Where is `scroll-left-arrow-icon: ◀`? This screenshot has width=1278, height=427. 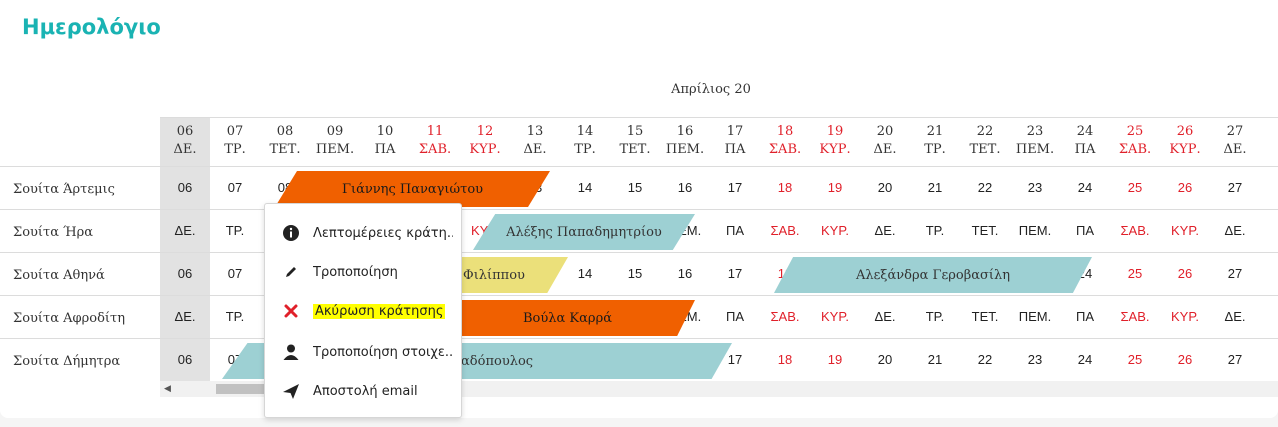 scroll-left-arrow-icon: ◀ is located at coordinates (167, 389).